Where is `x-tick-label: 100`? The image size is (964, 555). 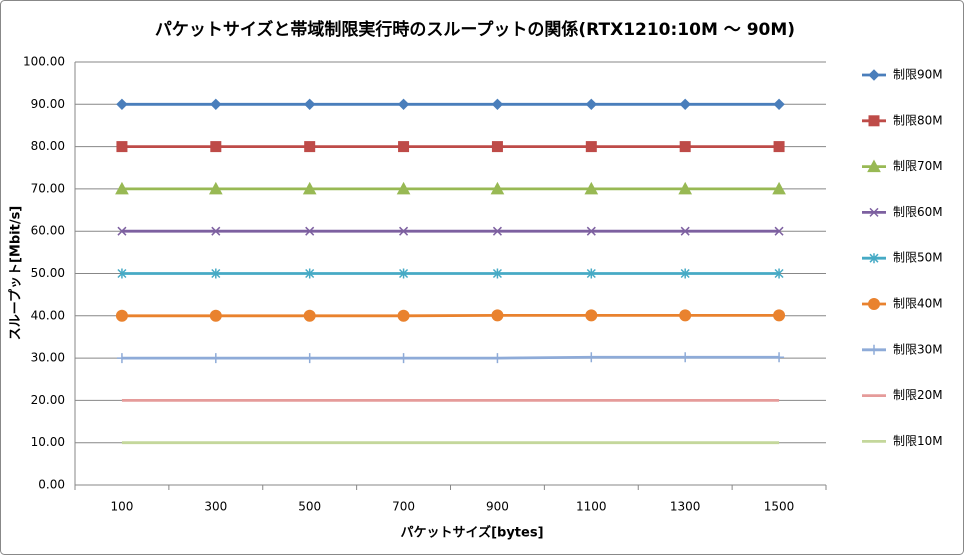 x-tick-label: 100 is located at coordinates (121, 507).